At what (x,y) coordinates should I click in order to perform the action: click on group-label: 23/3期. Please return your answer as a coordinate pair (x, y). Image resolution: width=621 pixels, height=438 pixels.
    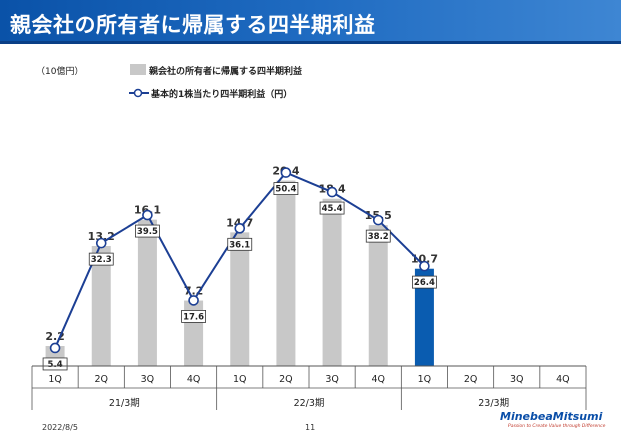
    Looking at the image, I should click on (493, 403).